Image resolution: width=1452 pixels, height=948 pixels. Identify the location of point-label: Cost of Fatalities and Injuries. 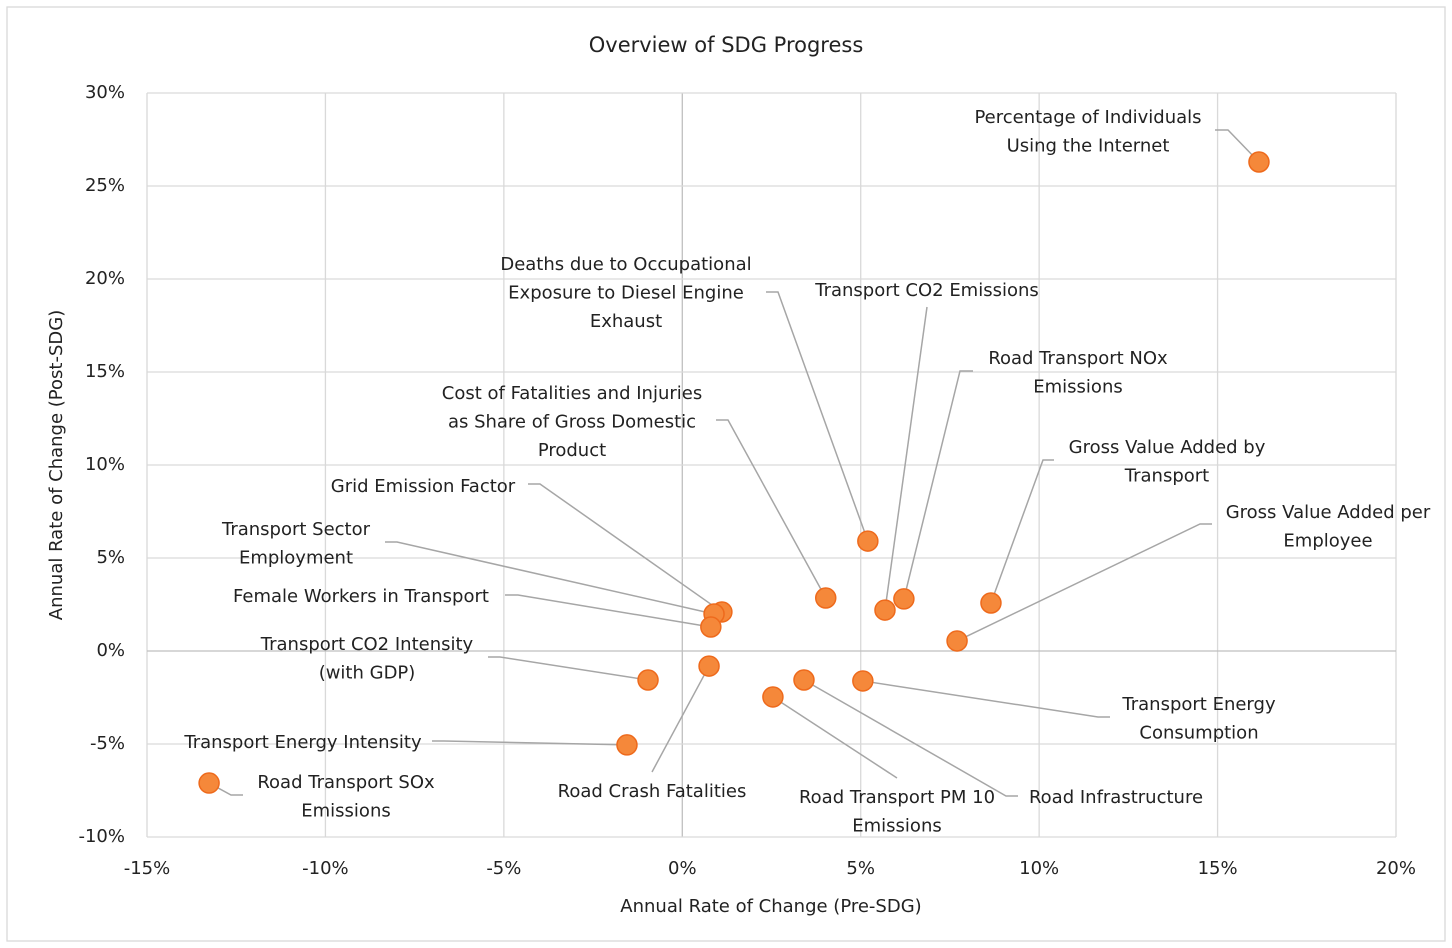
(572, 393).